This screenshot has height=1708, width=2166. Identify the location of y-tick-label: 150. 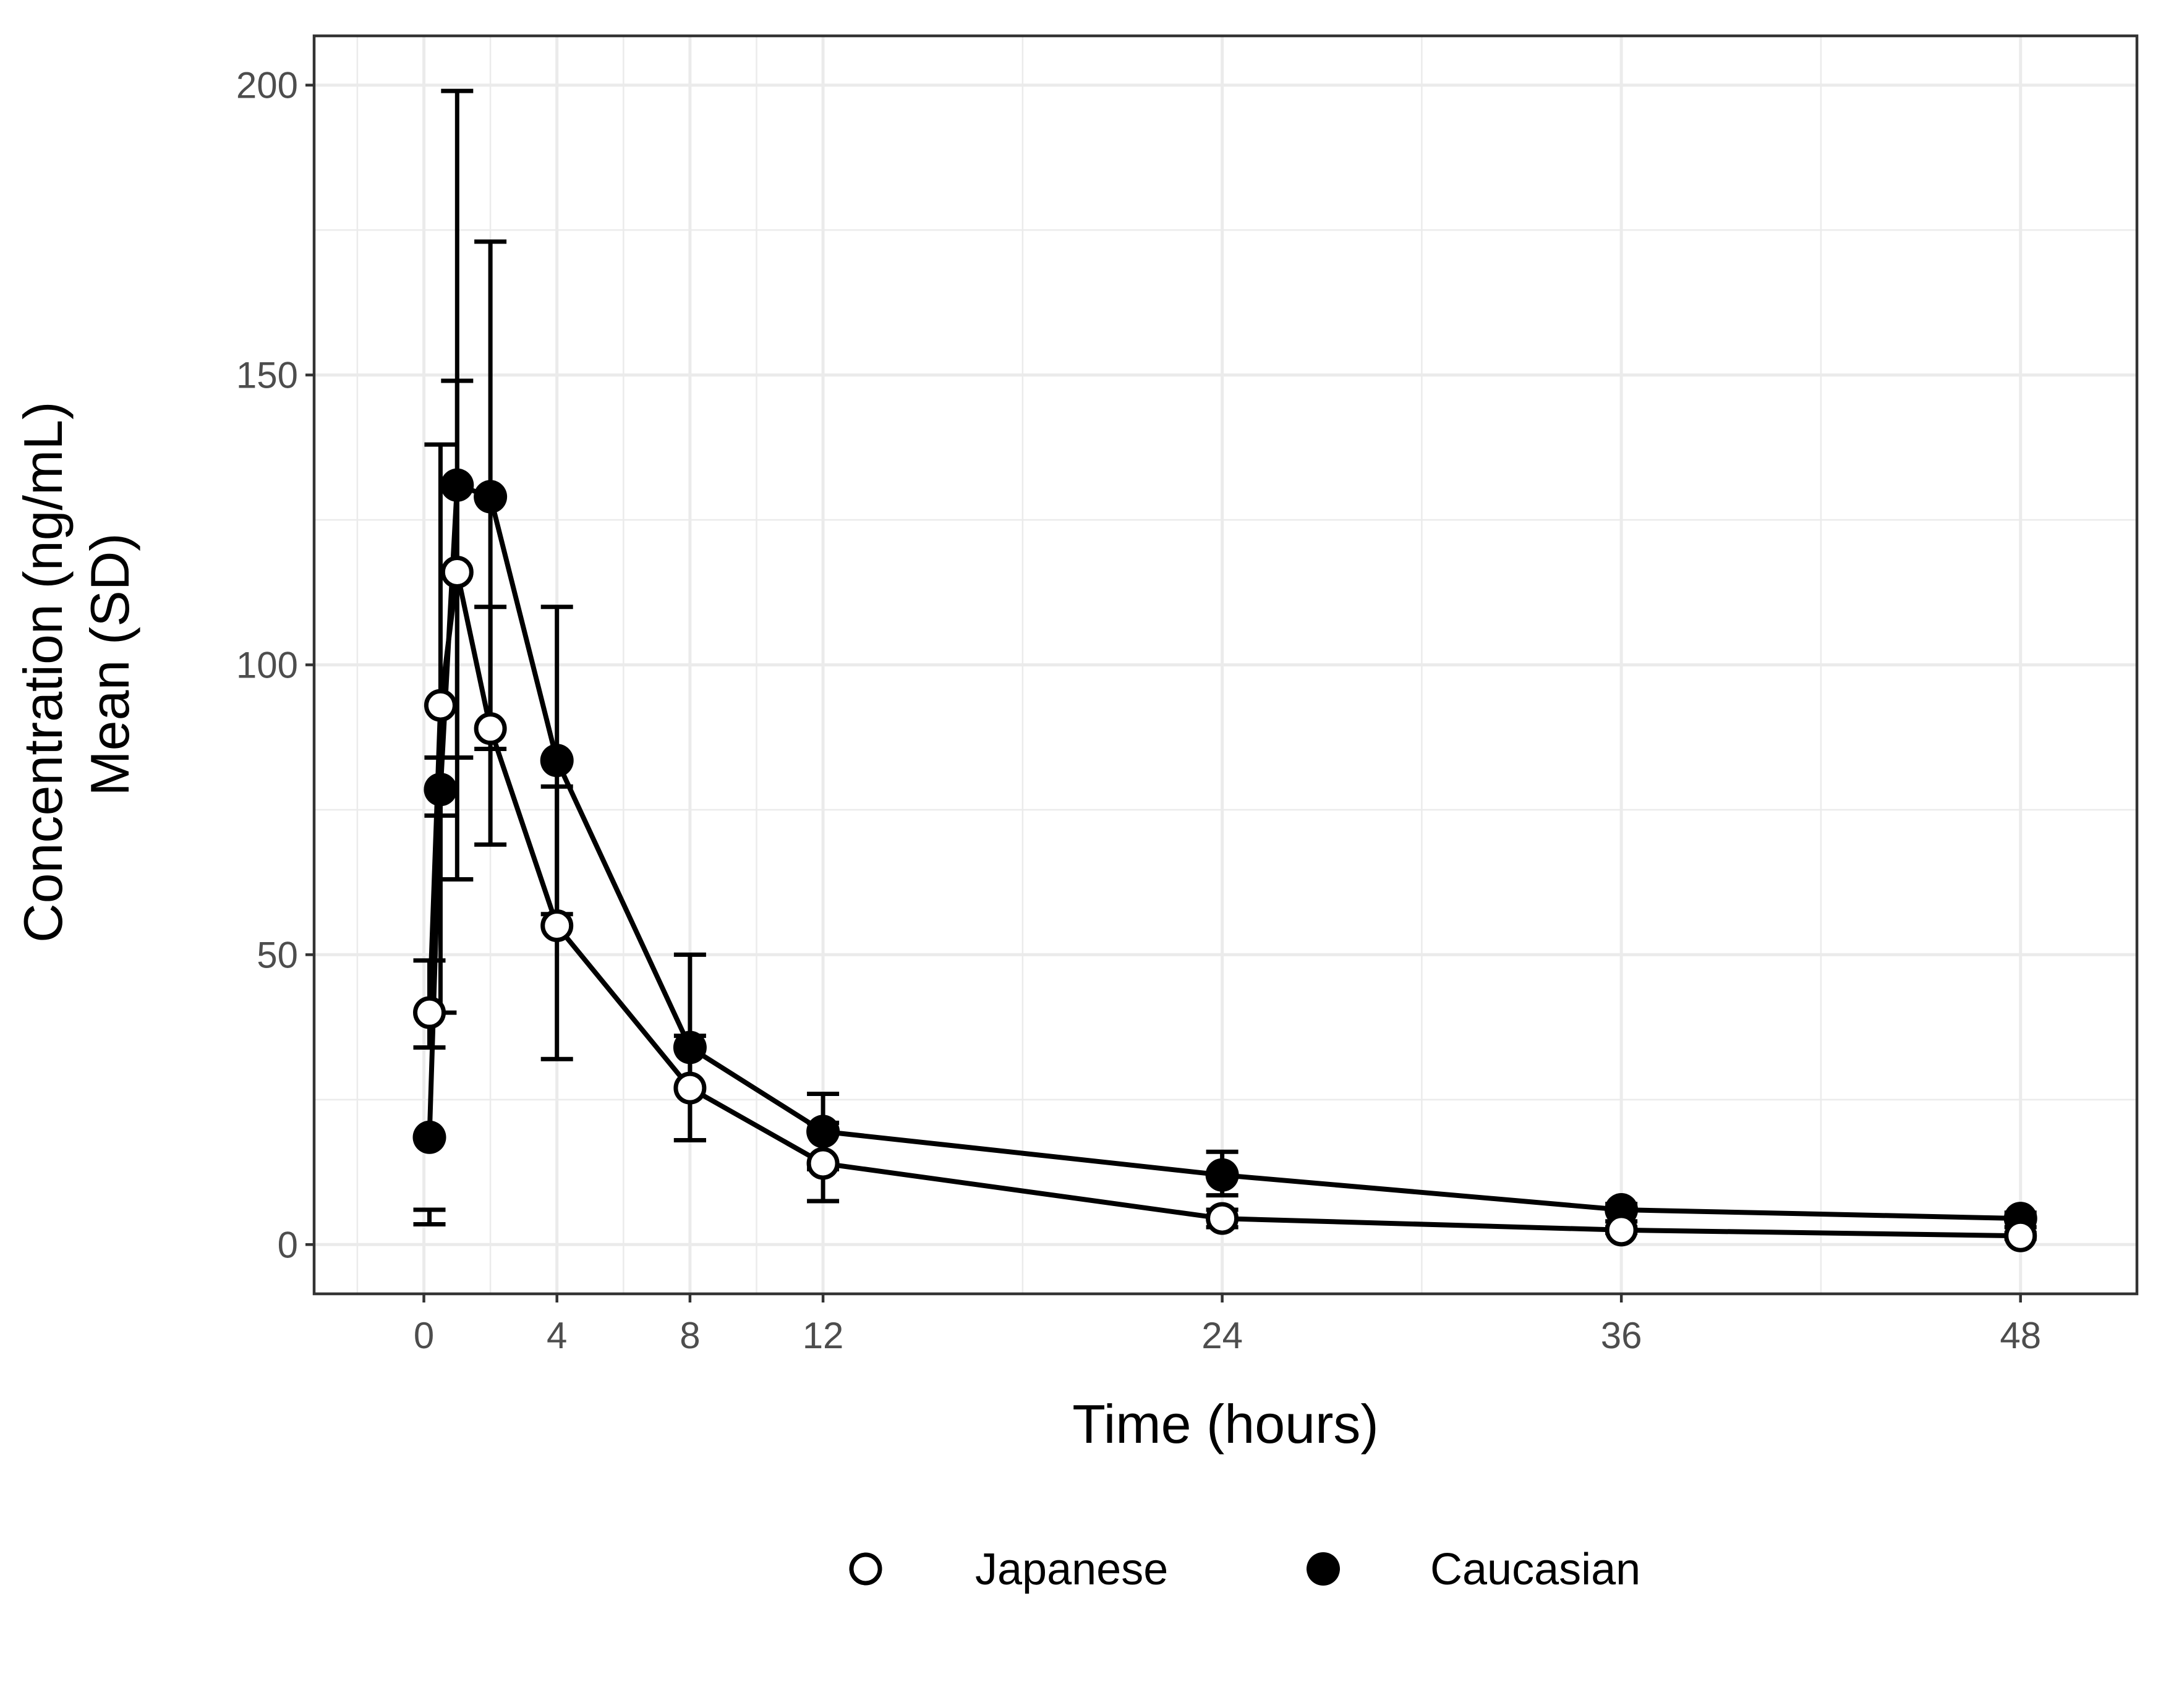
(267, 375).